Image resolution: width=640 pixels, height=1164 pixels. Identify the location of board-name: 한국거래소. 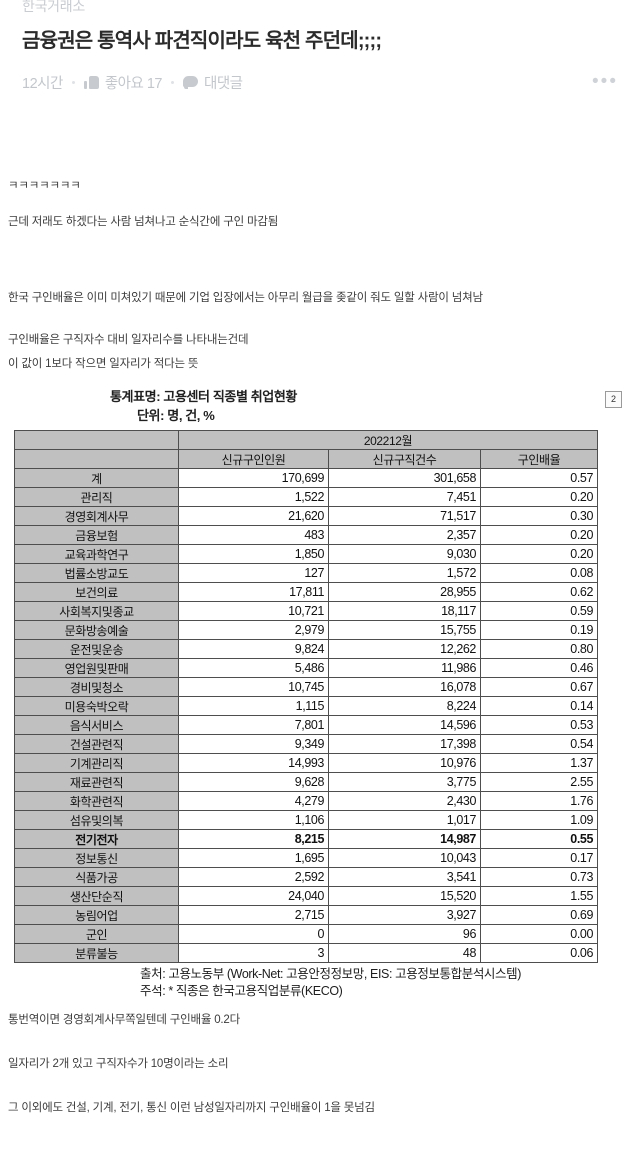
(53, 7).